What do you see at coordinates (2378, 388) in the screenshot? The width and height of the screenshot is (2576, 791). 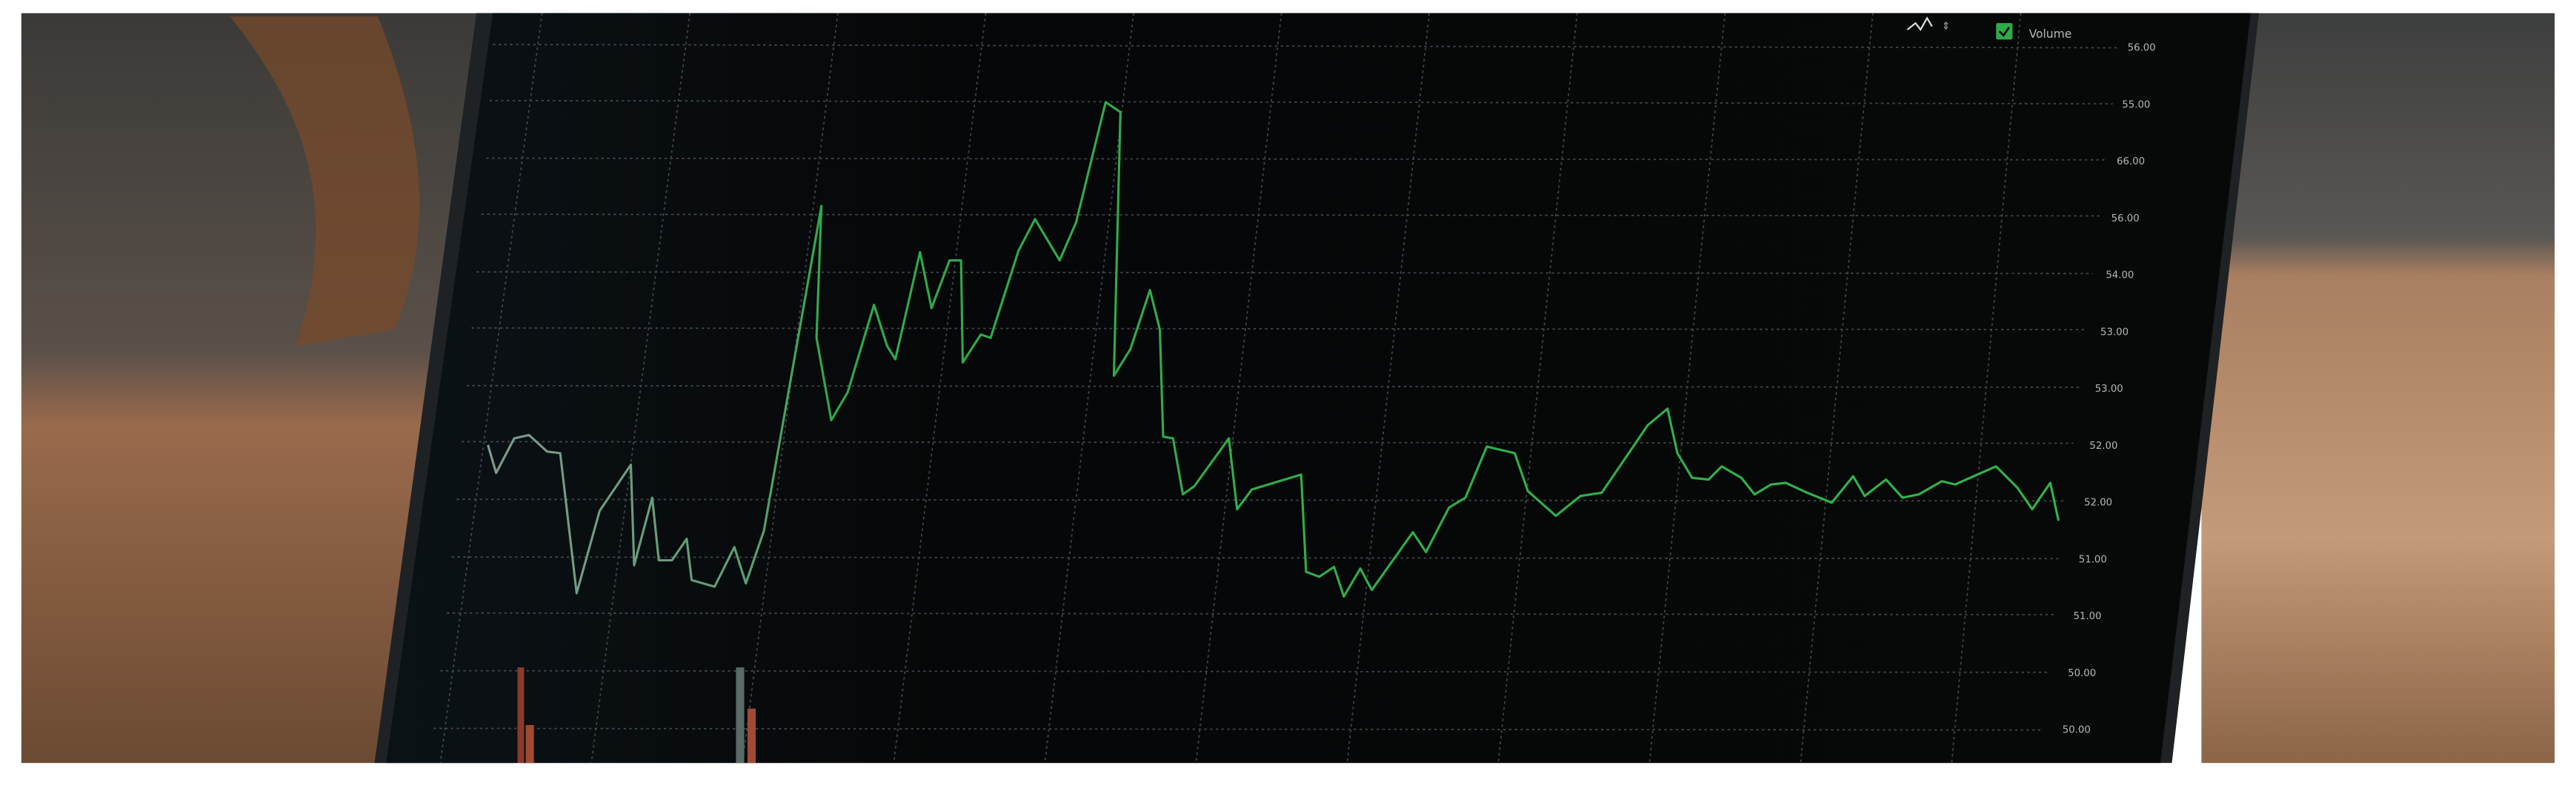 I see `background-right` at bounding box center [2378, 388].